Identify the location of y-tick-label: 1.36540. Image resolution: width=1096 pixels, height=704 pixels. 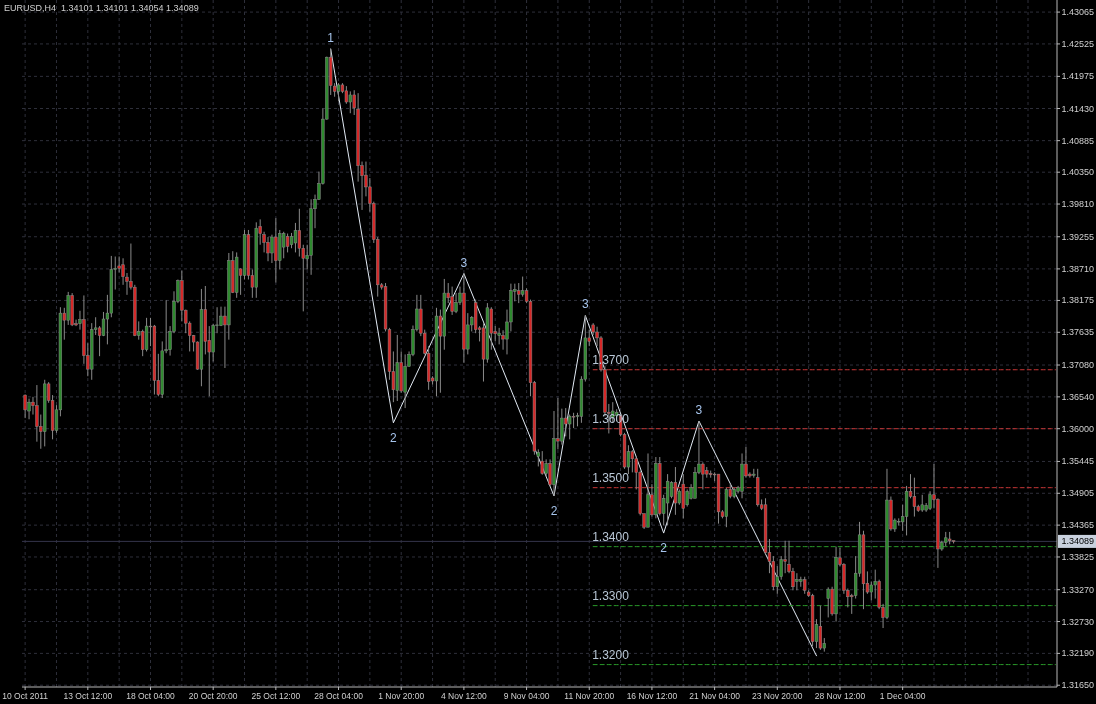
(1078, 396).